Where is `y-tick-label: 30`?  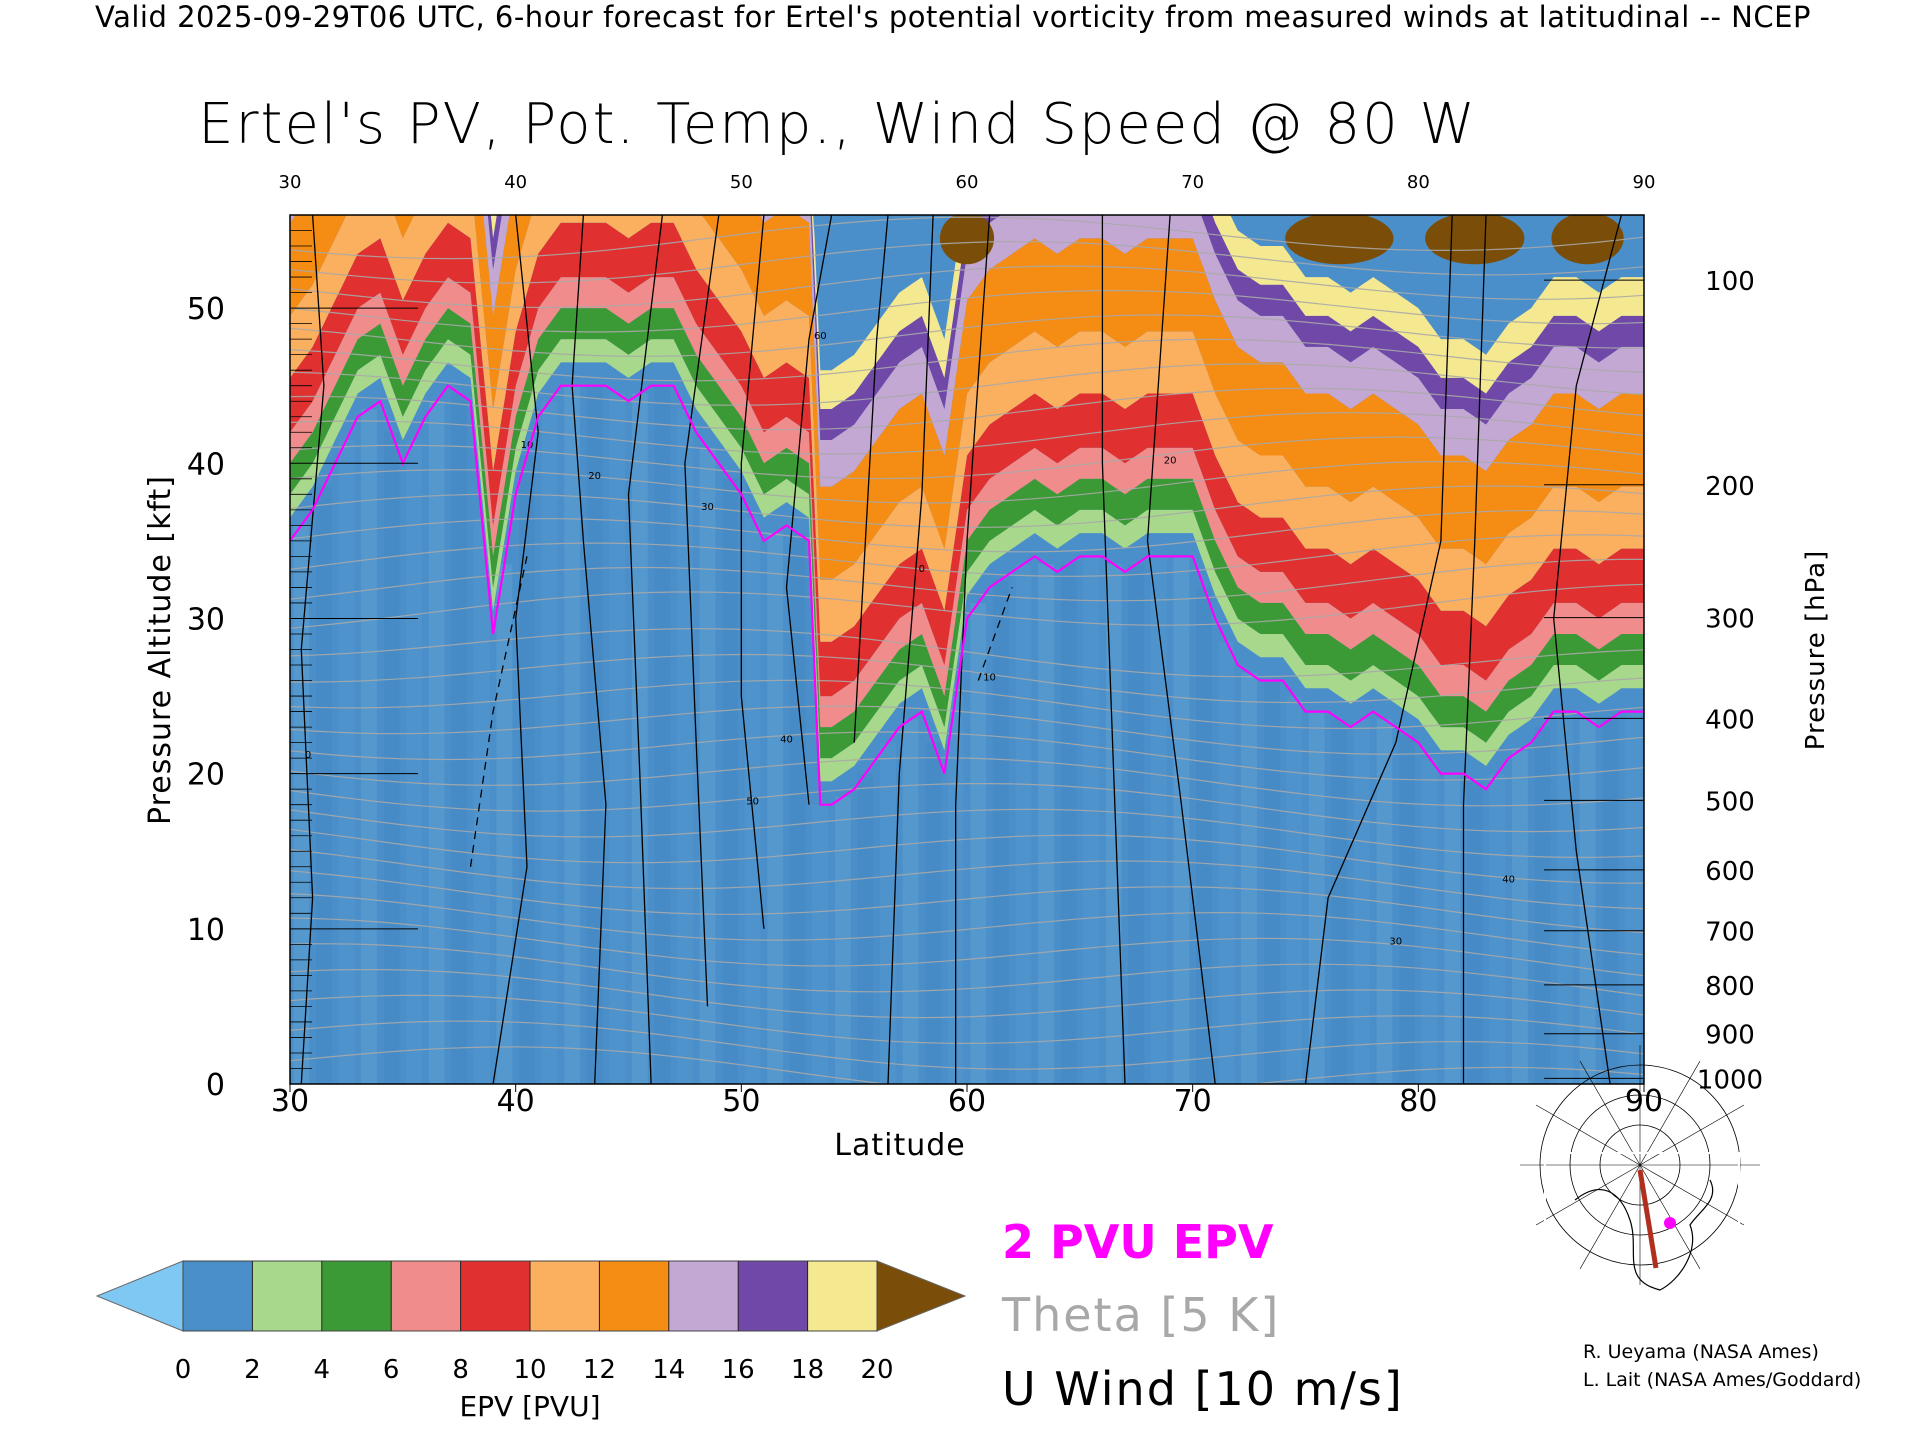 y-tick-label: 30 is located at coordinates (206, 619).